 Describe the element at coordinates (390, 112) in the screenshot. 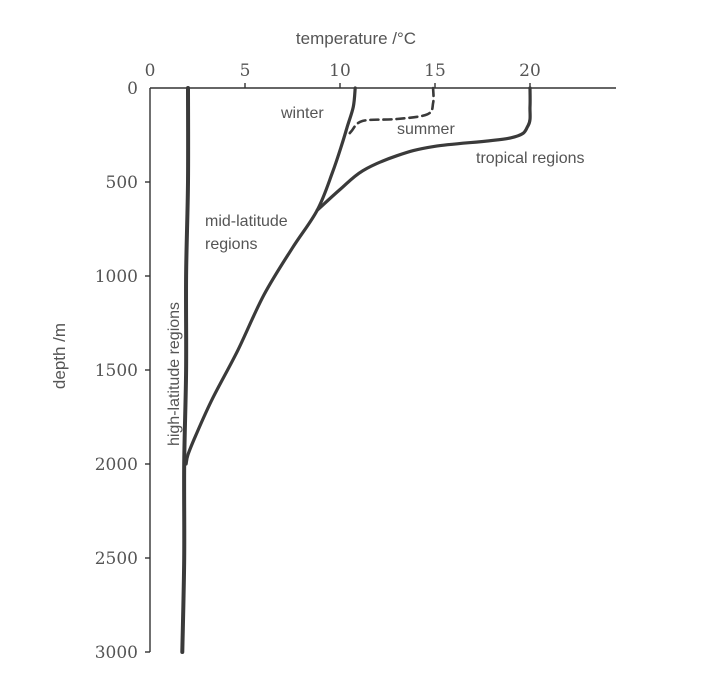

I see `summer-curve` at that location.